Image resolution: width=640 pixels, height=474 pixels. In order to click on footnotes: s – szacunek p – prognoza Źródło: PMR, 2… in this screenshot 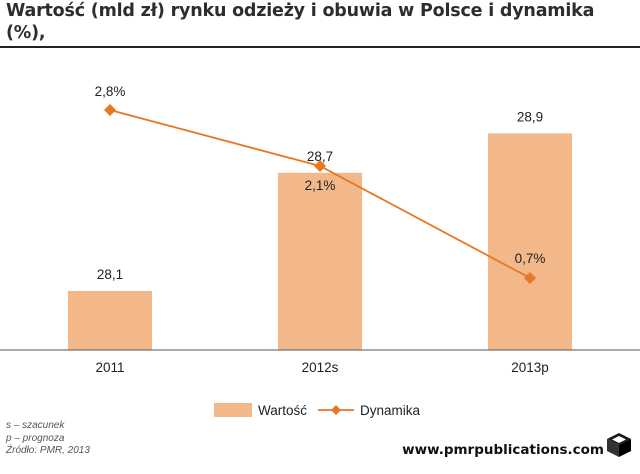, I will do `click(48, 439)`.